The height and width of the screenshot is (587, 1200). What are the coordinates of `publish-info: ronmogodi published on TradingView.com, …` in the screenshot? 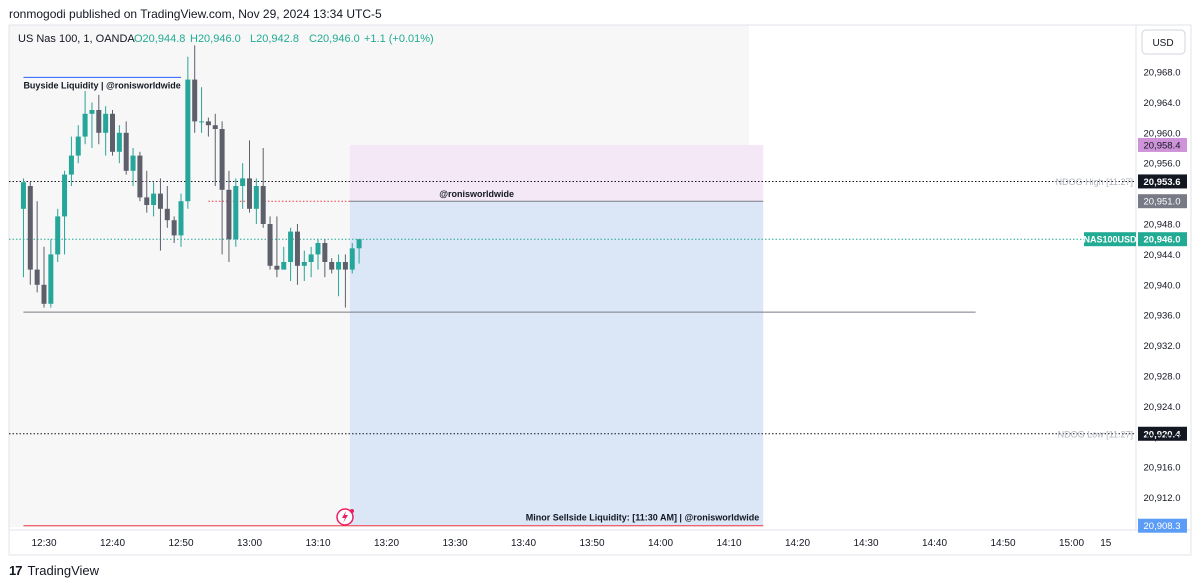 It's located at (195, 14).